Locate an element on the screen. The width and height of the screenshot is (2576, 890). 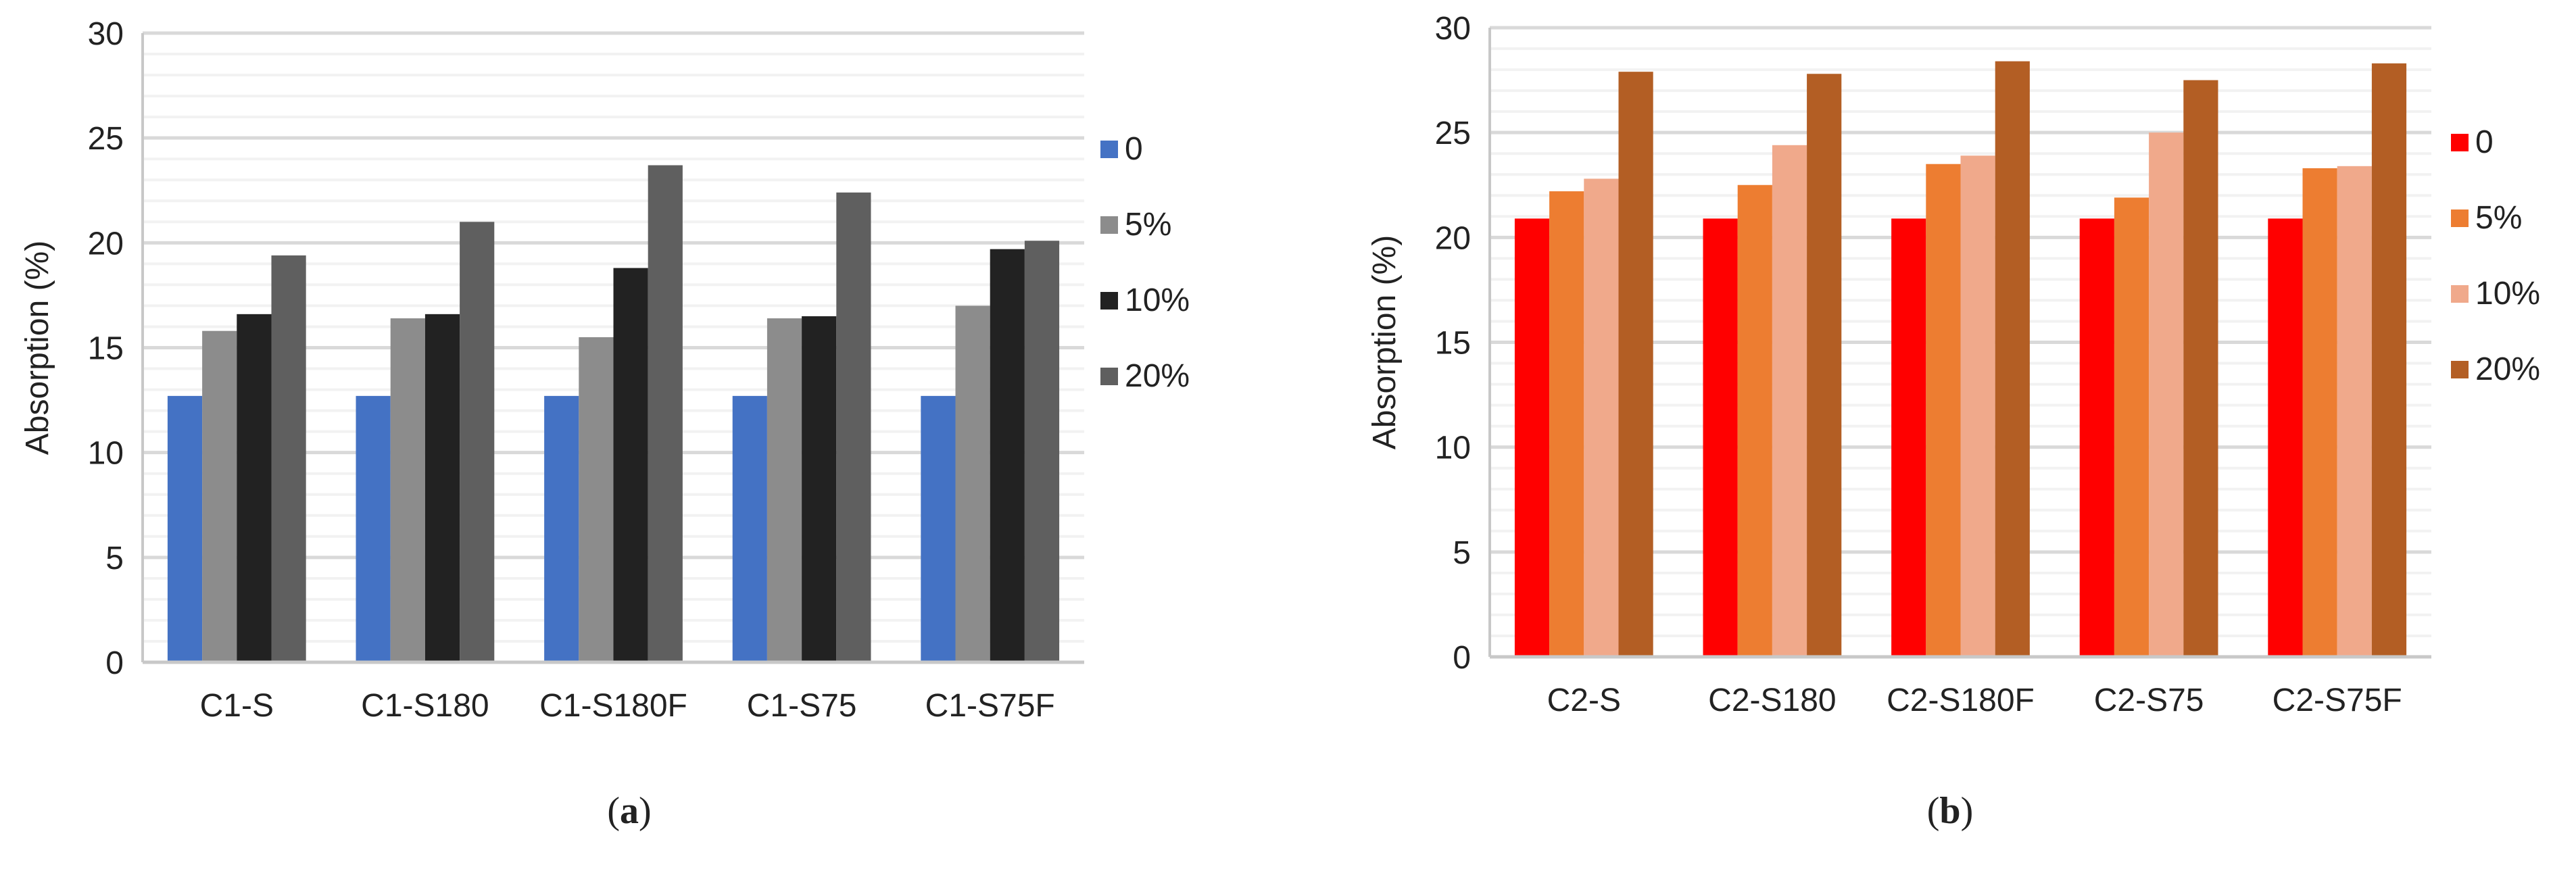
bar-C1-S180-10% is located at coordinates (442, 488).